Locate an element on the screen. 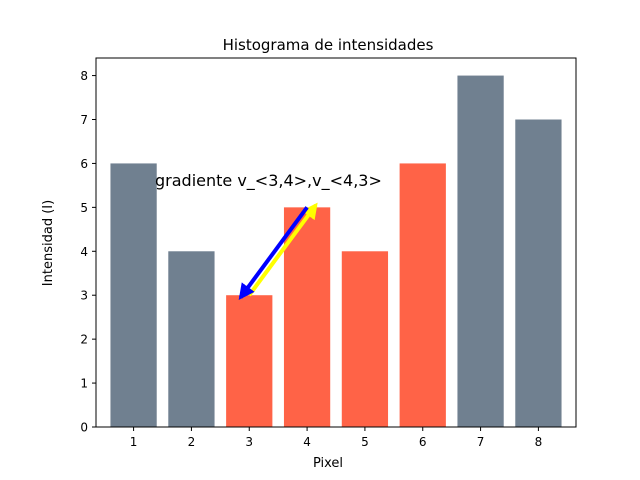 The height and width of the screenshot is (480, 640). y-axis-label: Intensidad (I) is located at coordinates (48, 243).